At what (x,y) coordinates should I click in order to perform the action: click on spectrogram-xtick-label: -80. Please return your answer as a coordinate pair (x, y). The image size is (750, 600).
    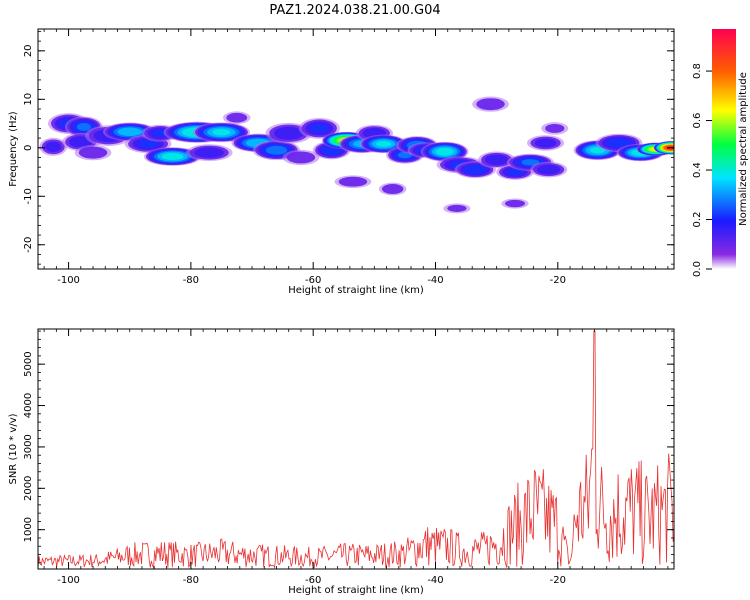
    Looking at the image, I should click on (191, 280).